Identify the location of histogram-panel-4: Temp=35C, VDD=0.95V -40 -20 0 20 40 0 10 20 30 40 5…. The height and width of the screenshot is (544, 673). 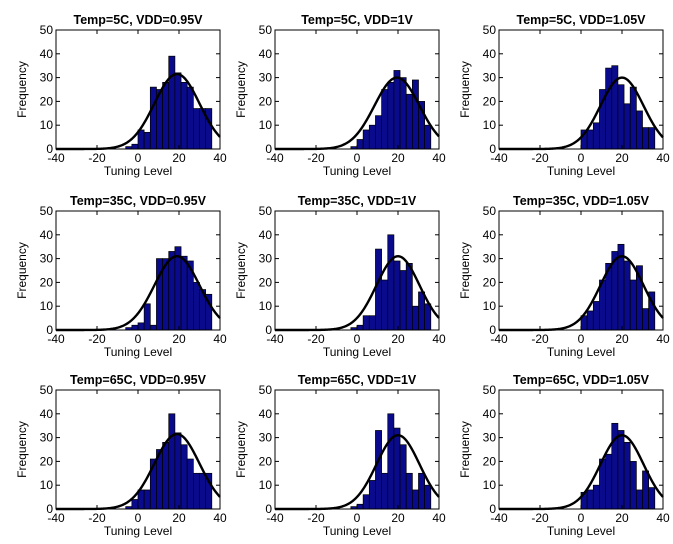
(121, 276).